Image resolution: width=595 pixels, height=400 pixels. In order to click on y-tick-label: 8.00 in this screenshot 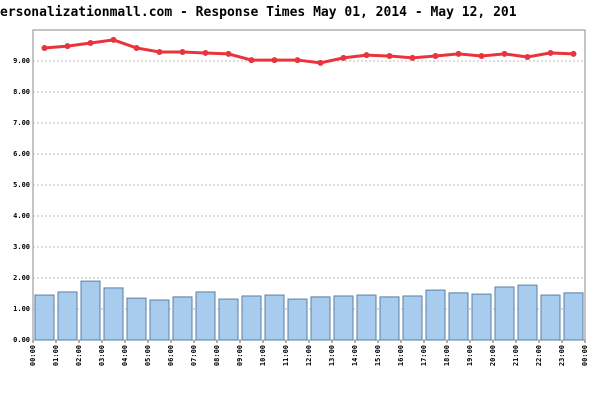, I will do `click(21, 92)`.